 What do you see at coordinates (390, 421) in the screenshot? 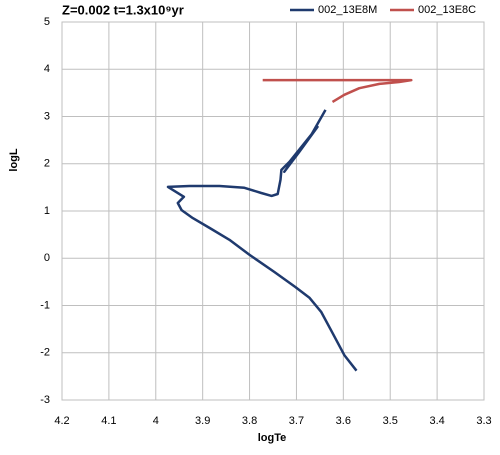
I see `x-tick-label: 3.5` at bounding box center [390, 421].